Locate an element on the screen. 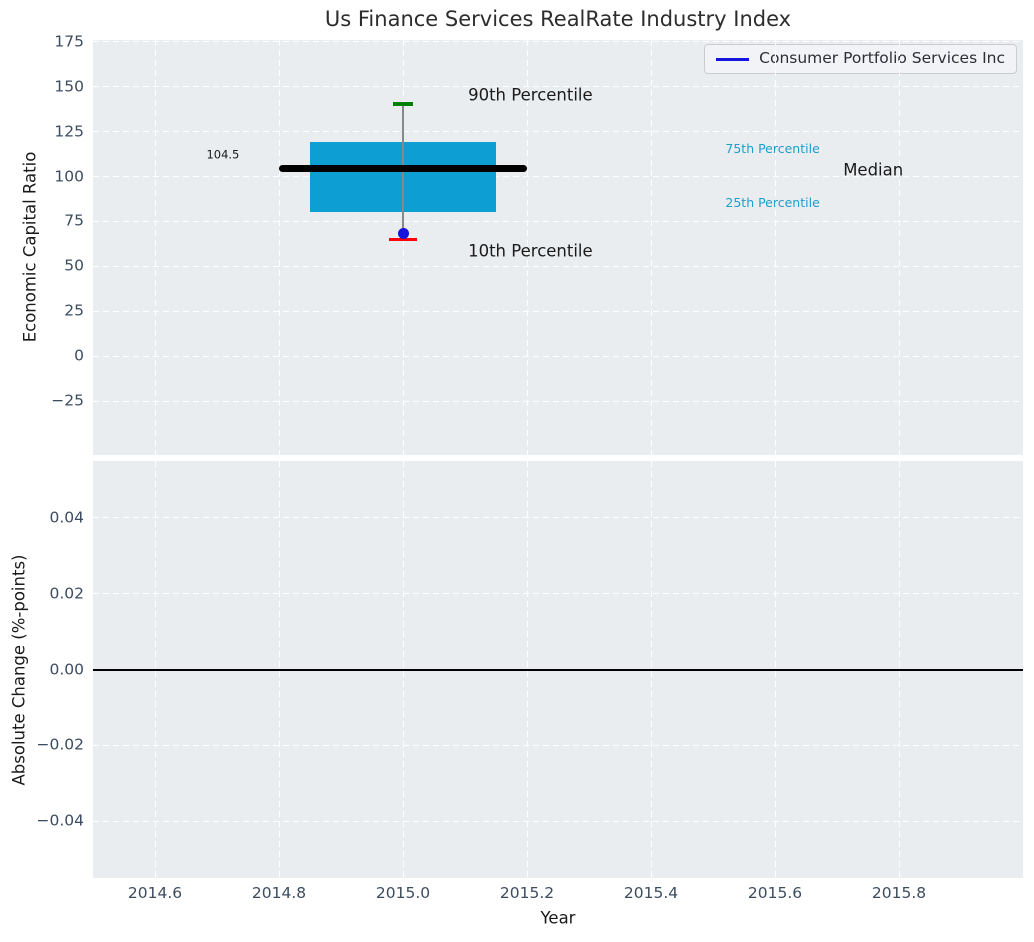 The height and width of the screenshot is (942, 1034). median-line is located at coordinates (403, 168).